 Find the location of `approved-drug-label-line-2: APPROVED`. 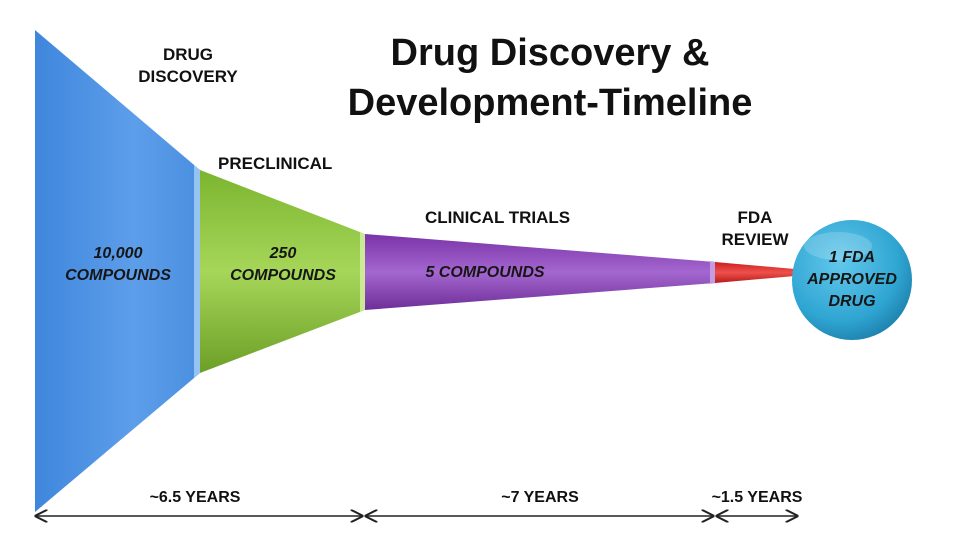

approved-drug-label-line-2: APPROVED is located at coordinates (852, 279).